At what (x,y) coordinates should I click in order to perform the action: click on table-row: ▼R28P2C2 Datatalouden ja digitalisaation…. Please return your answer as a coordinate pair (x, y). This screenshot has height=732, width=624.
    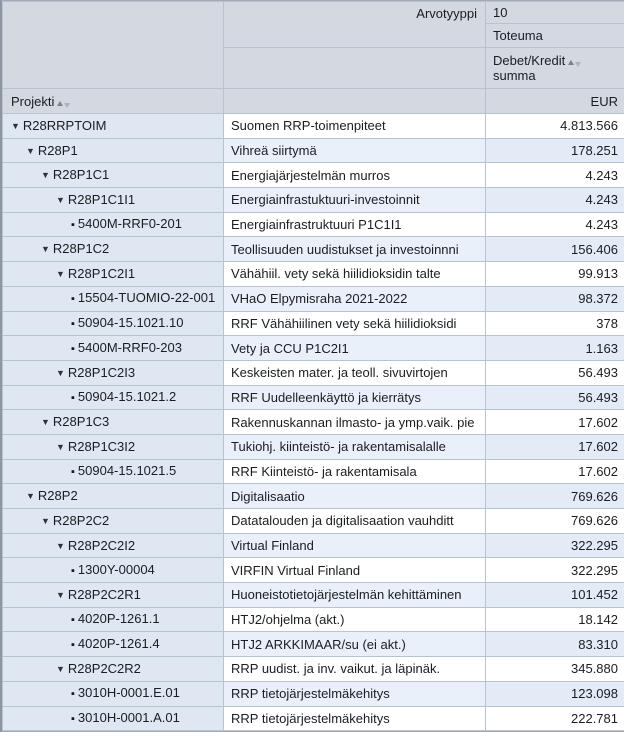
    Looking at the image, I should click on (313, 521).